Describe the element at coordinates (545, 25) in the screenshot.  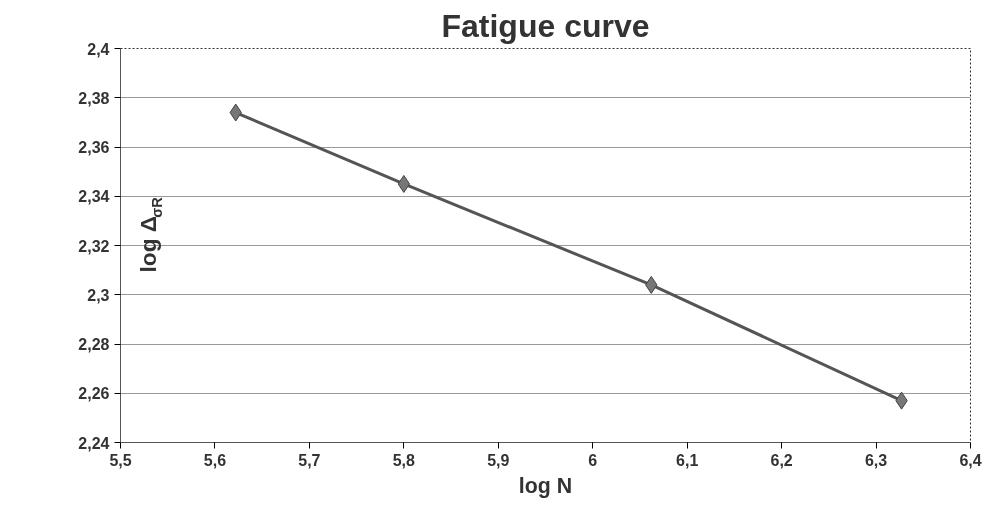
I see `chart-title: Fatigue curve` at that location.